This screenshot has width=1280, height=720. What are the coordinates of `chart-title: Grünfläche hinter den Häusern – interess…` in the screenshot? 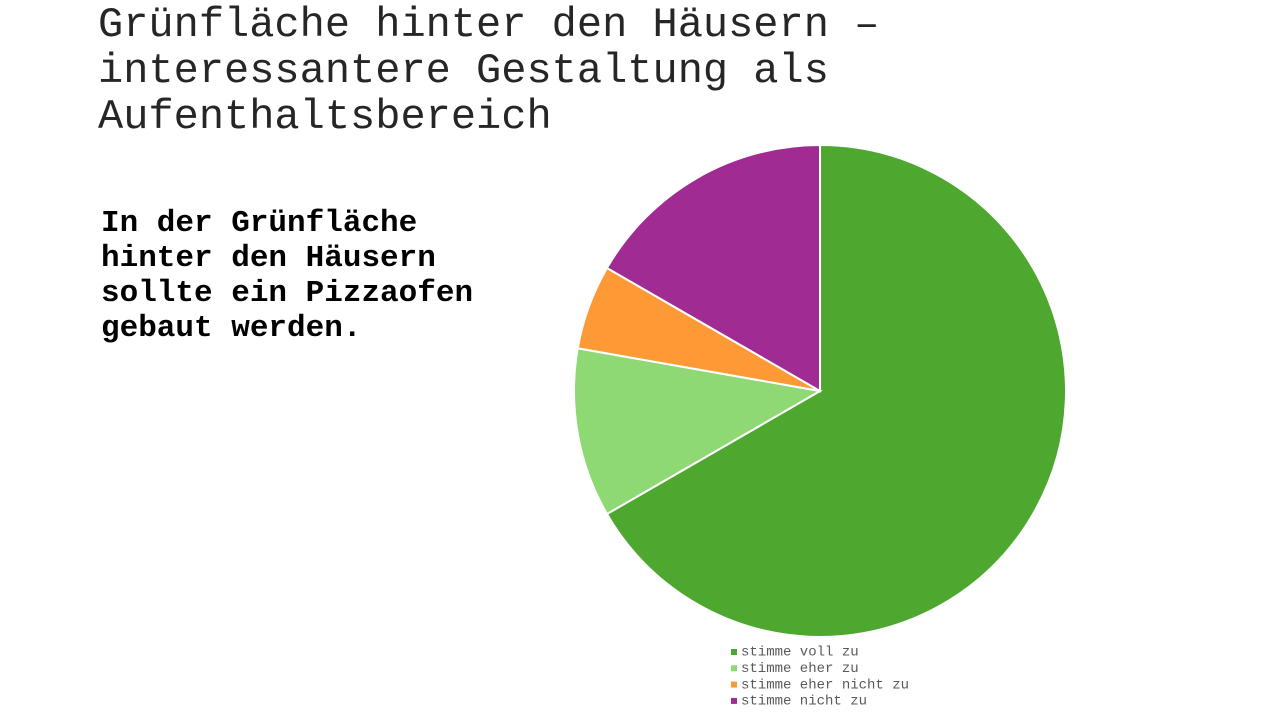 It's located at (489, 71).